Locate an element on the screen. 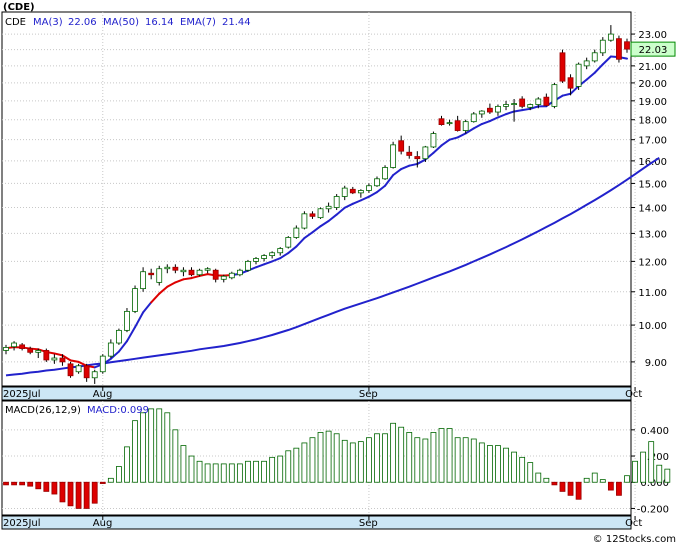 This screenshot has width=680, height=546. x-axis-label: Sep is located at coordinates (368, 523).